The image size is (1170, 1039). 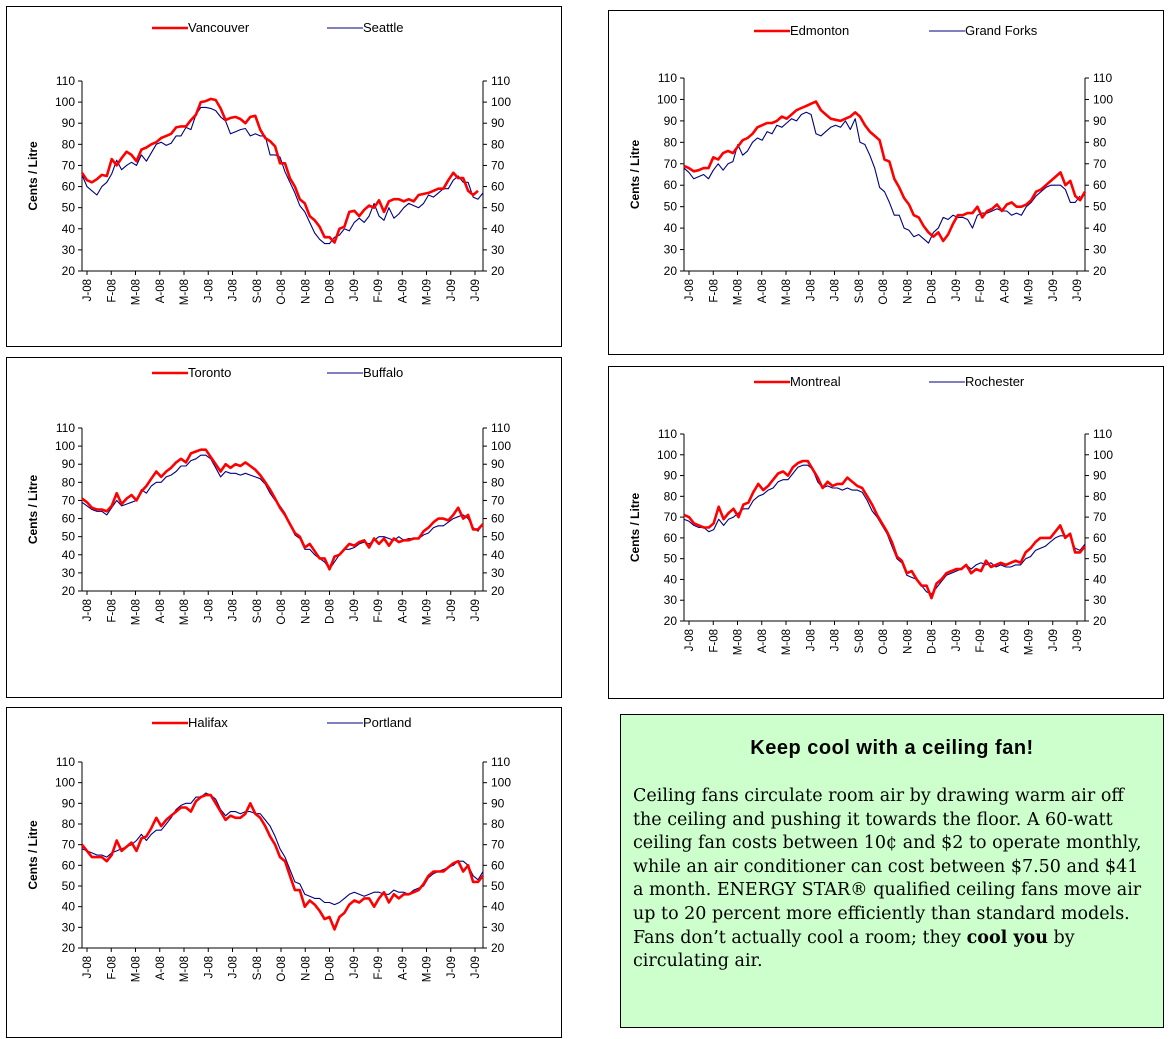 What do you see at coordinates (854, 949) in the screenshot?
I see `tip-body-end: by circulating air.` at bounding box center [854, 949].